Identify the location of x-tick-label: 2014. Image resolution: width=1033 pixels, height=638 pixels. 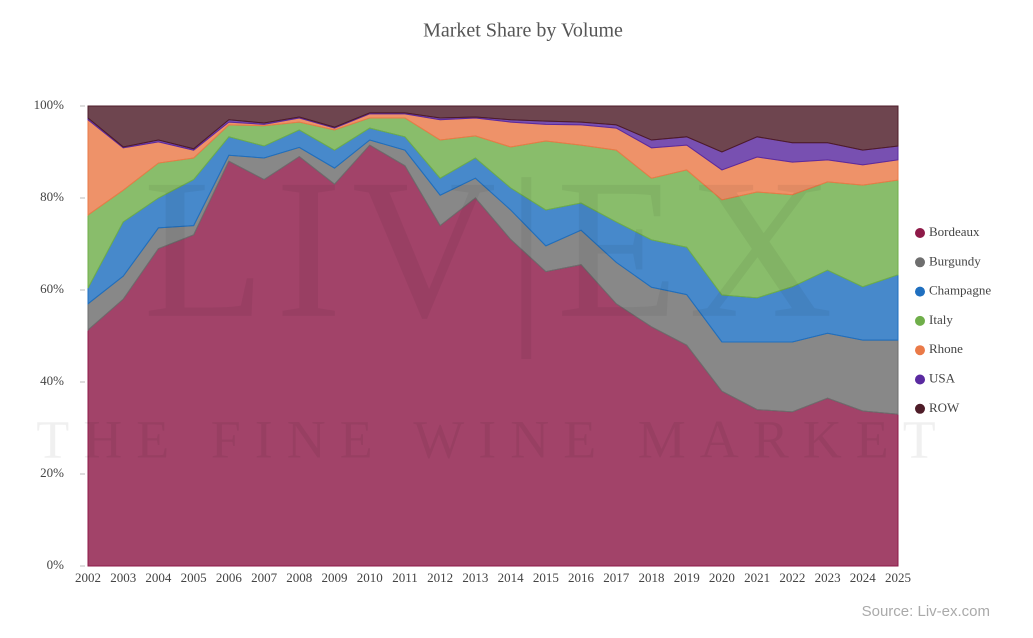
(511, 577).